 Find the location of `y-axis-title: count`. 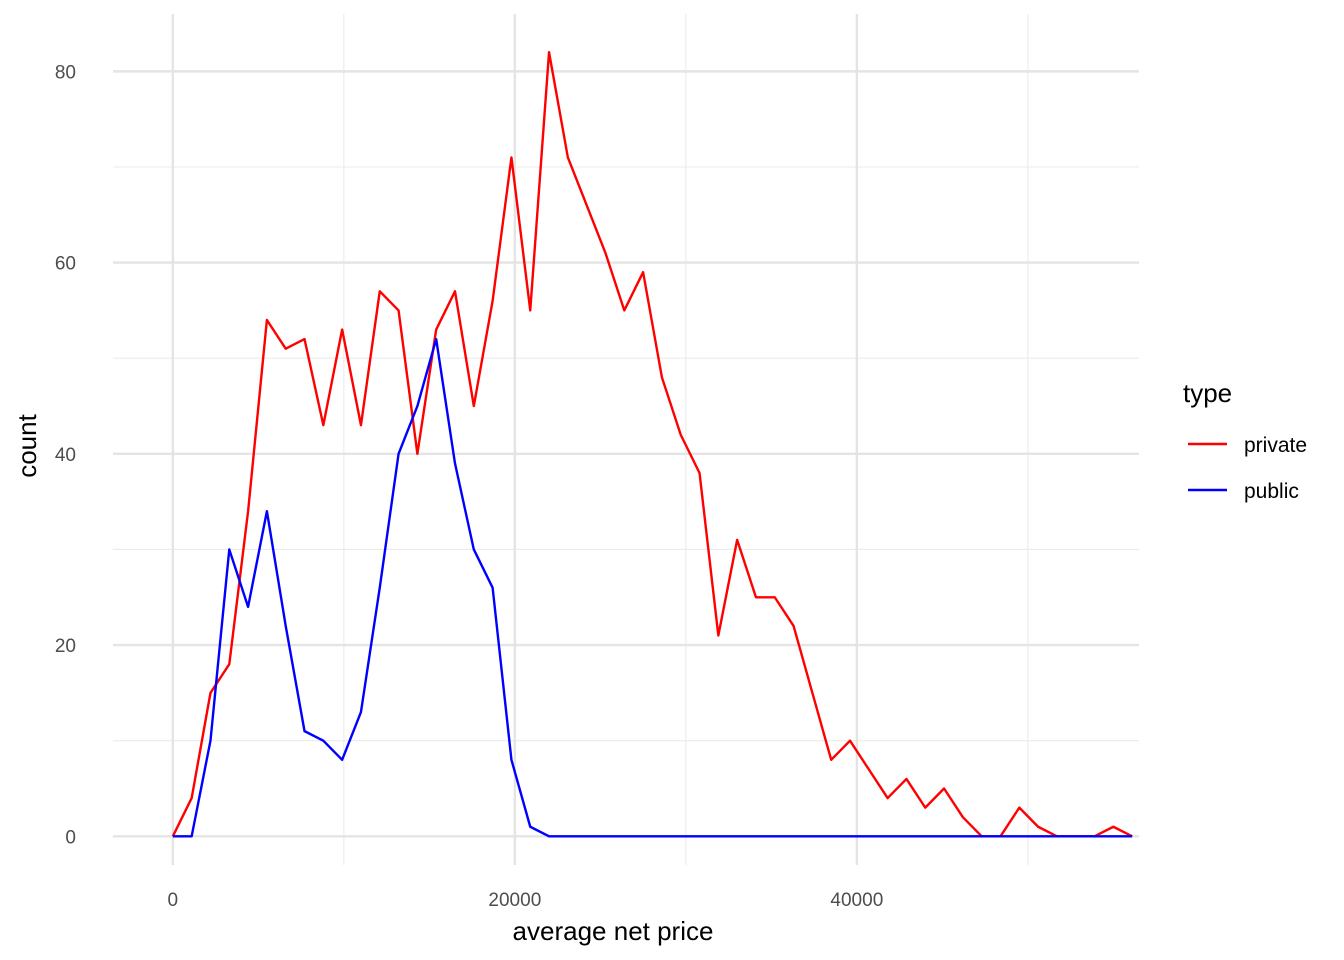

y-axis-title: count is located at coordinates (27, 445).